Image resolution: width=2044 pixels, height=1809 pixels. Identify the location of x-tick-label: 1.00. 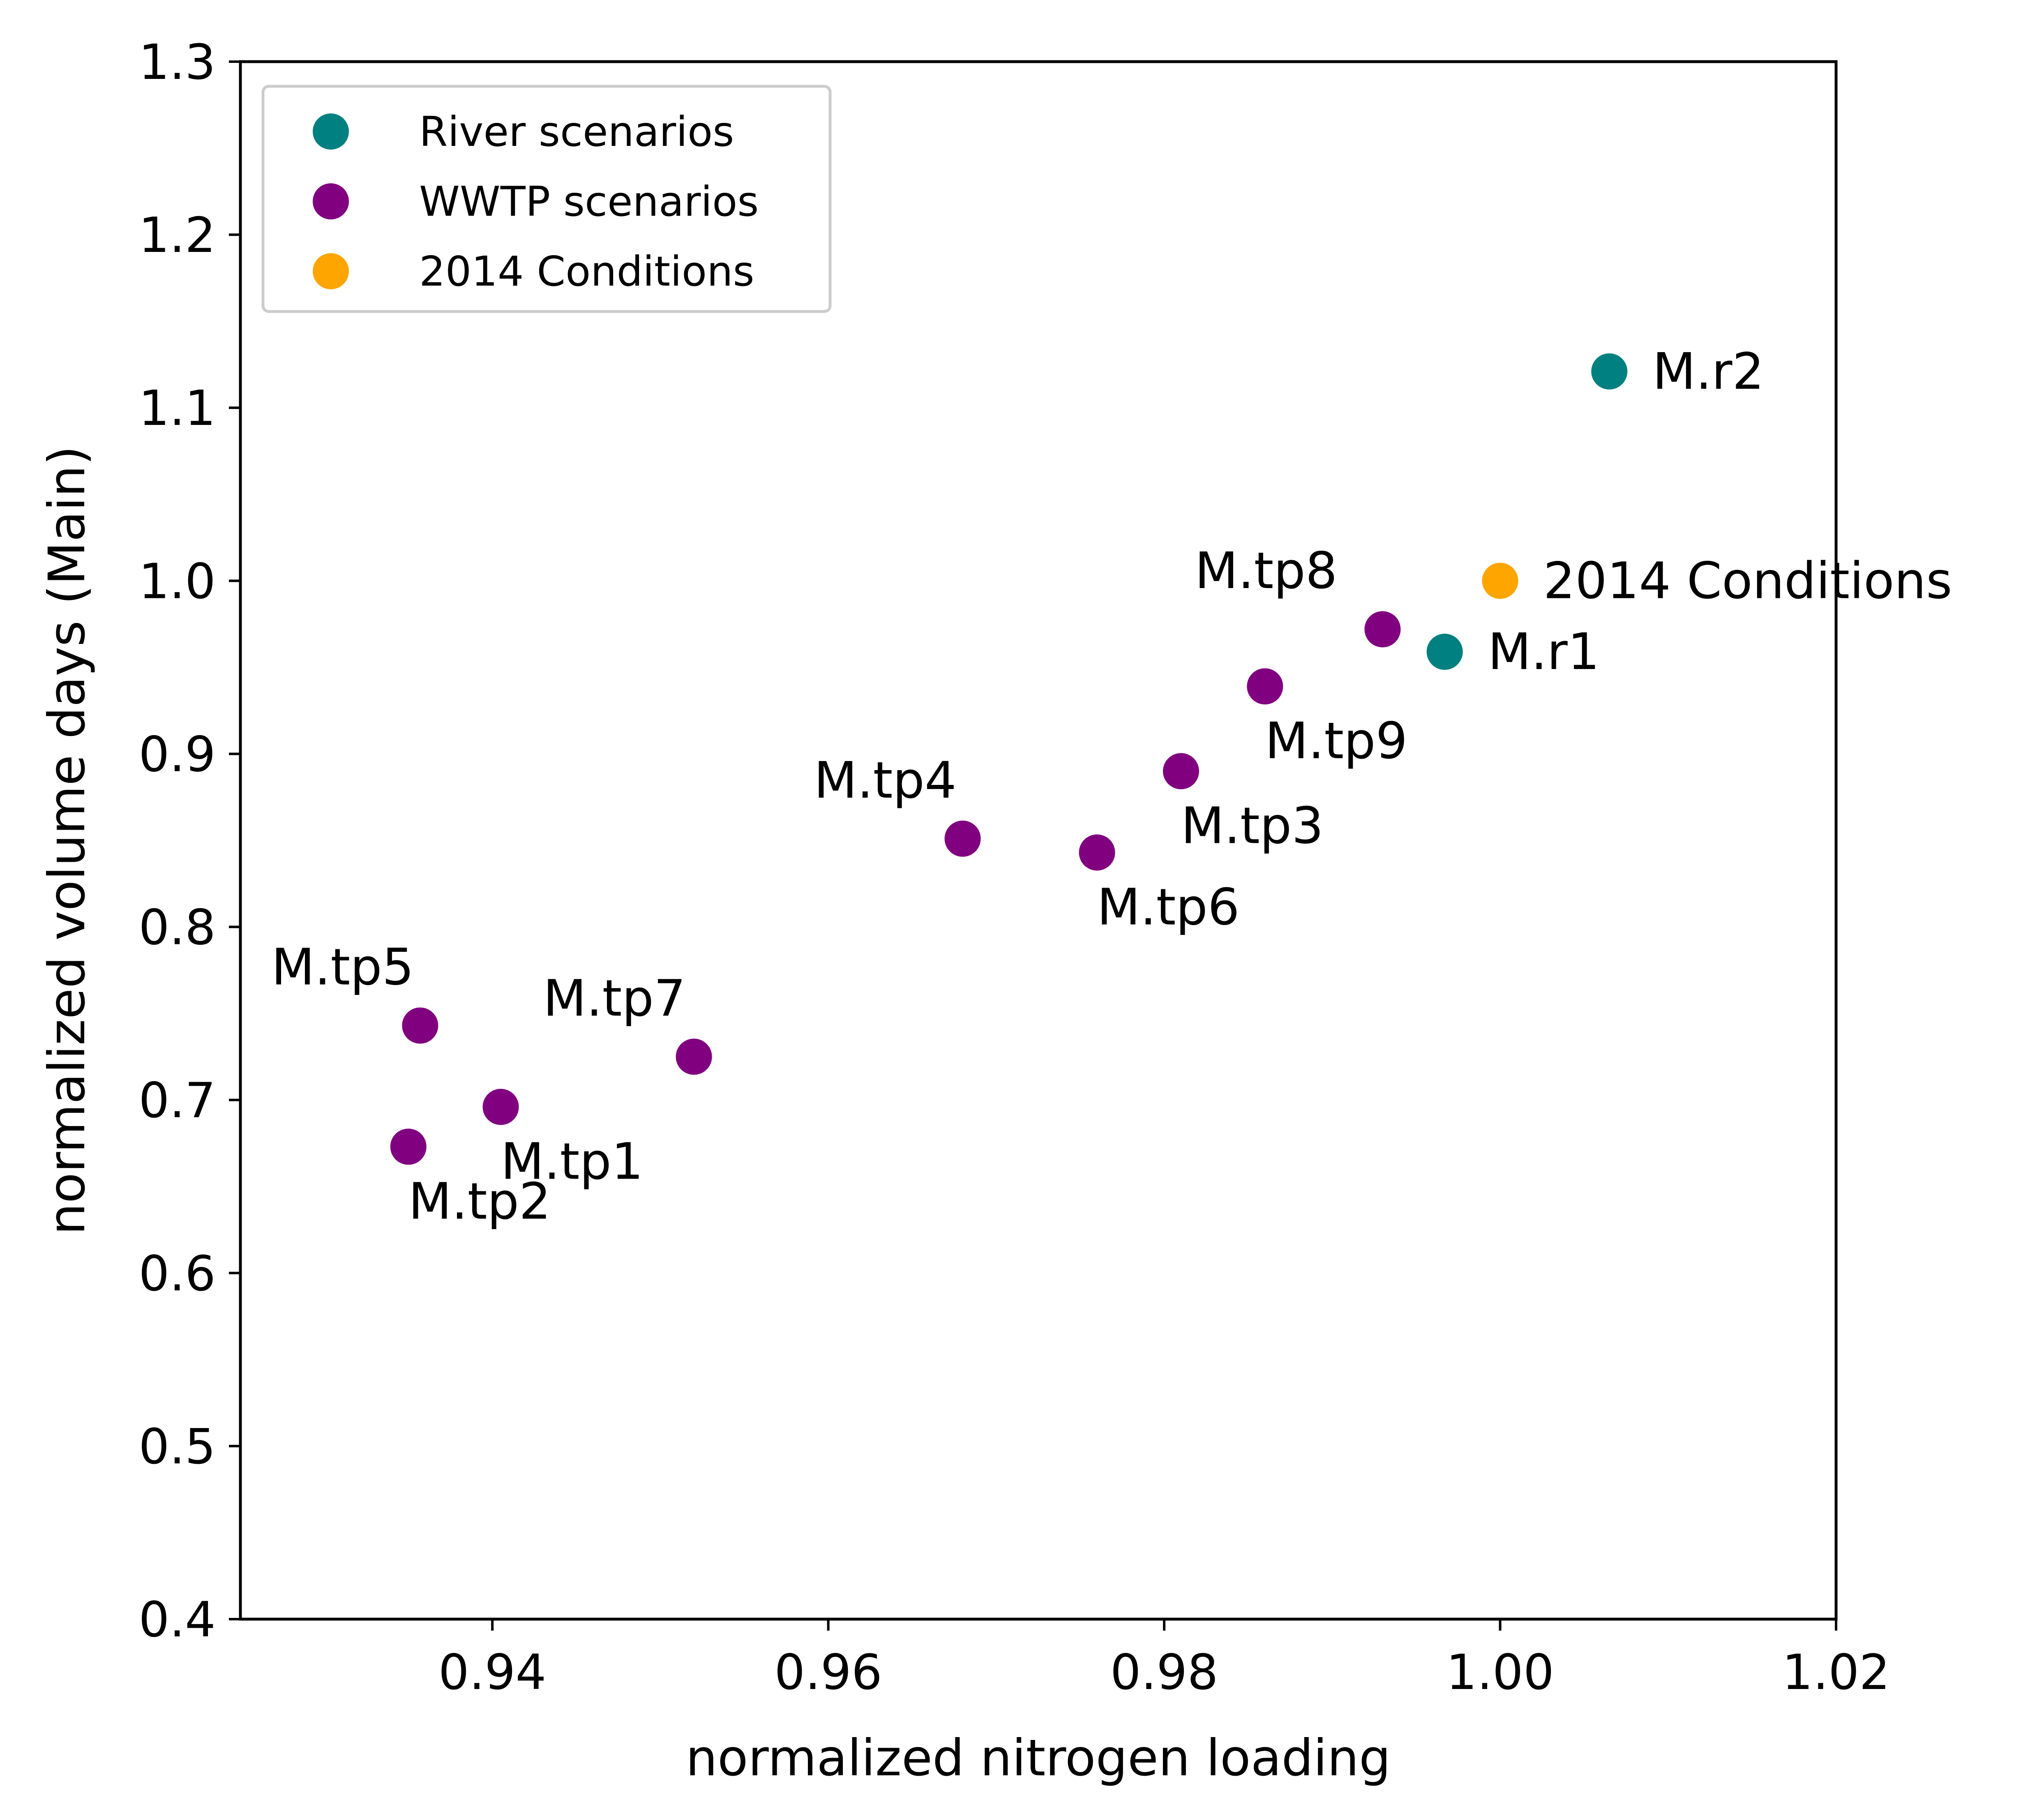
(1500, 1672).